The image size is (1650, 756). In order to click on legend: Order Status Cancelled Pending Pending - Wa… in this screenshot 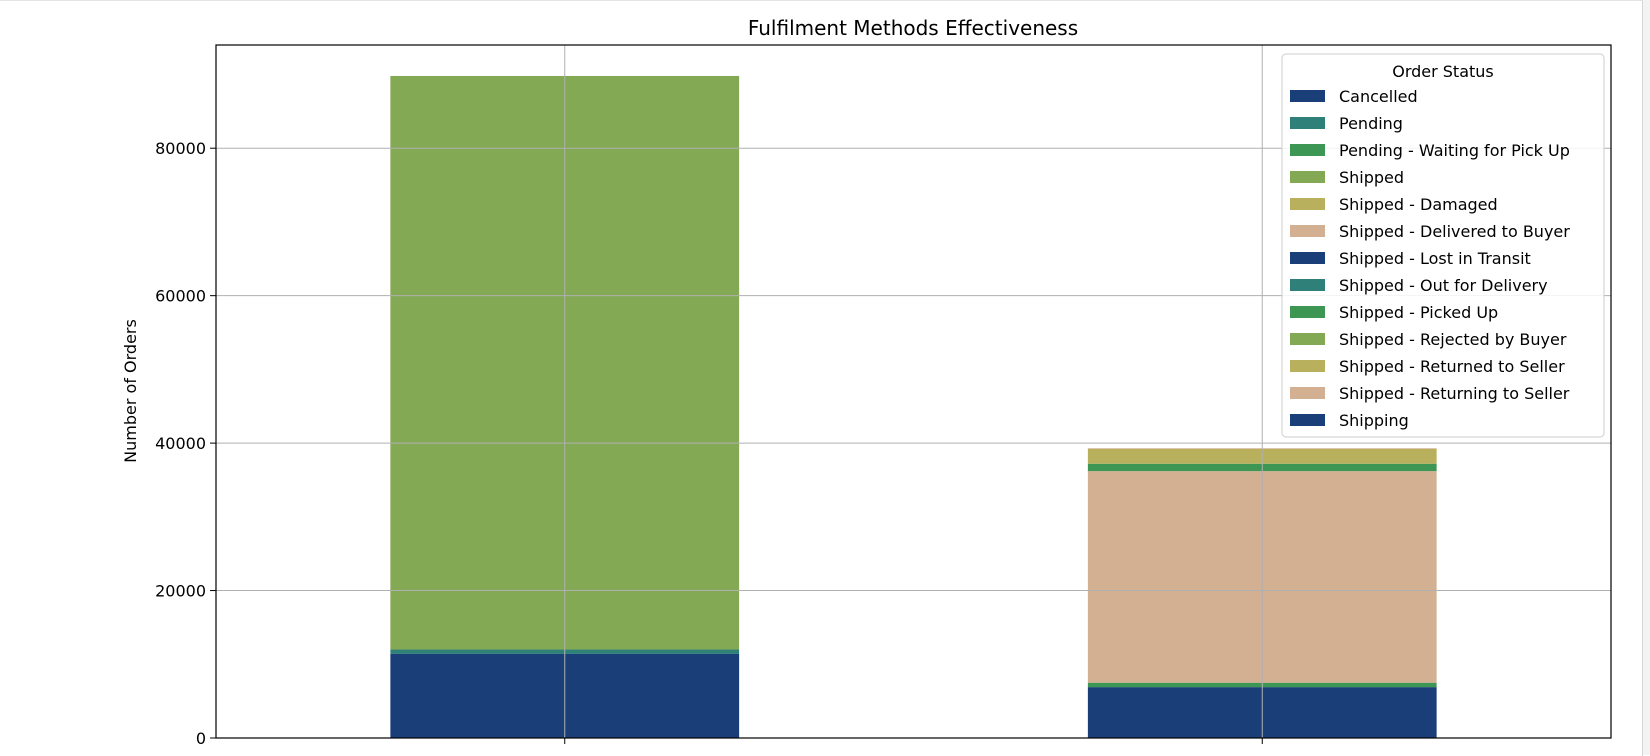, I will do `click(1443, 245)`.